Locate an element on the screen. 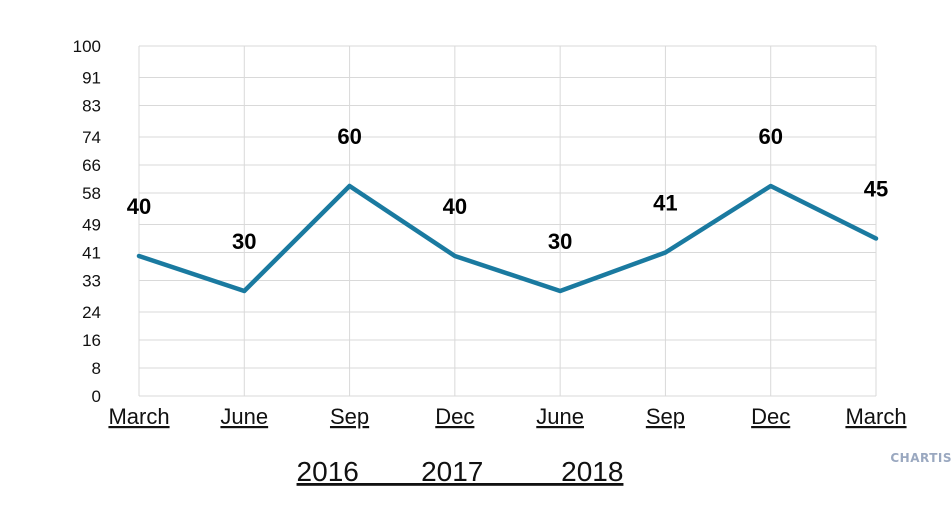 This screenshot has width=952, height=513. y-tick-label: 58 is located at coordinates (91, 193).